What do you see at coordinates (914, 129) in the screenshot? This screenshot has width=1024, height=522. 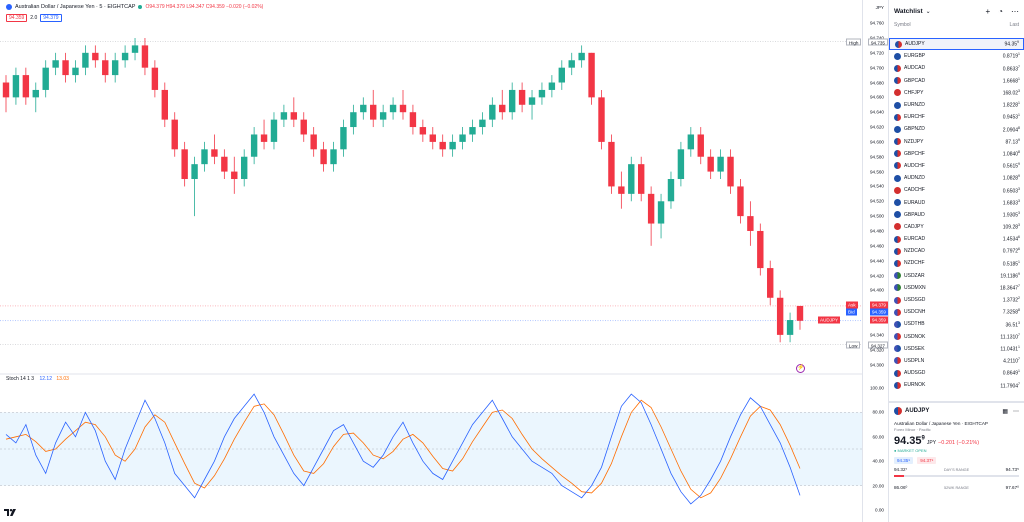 I see `watchlist-symbol: GBPNZD` at bounding box center [914, 129].